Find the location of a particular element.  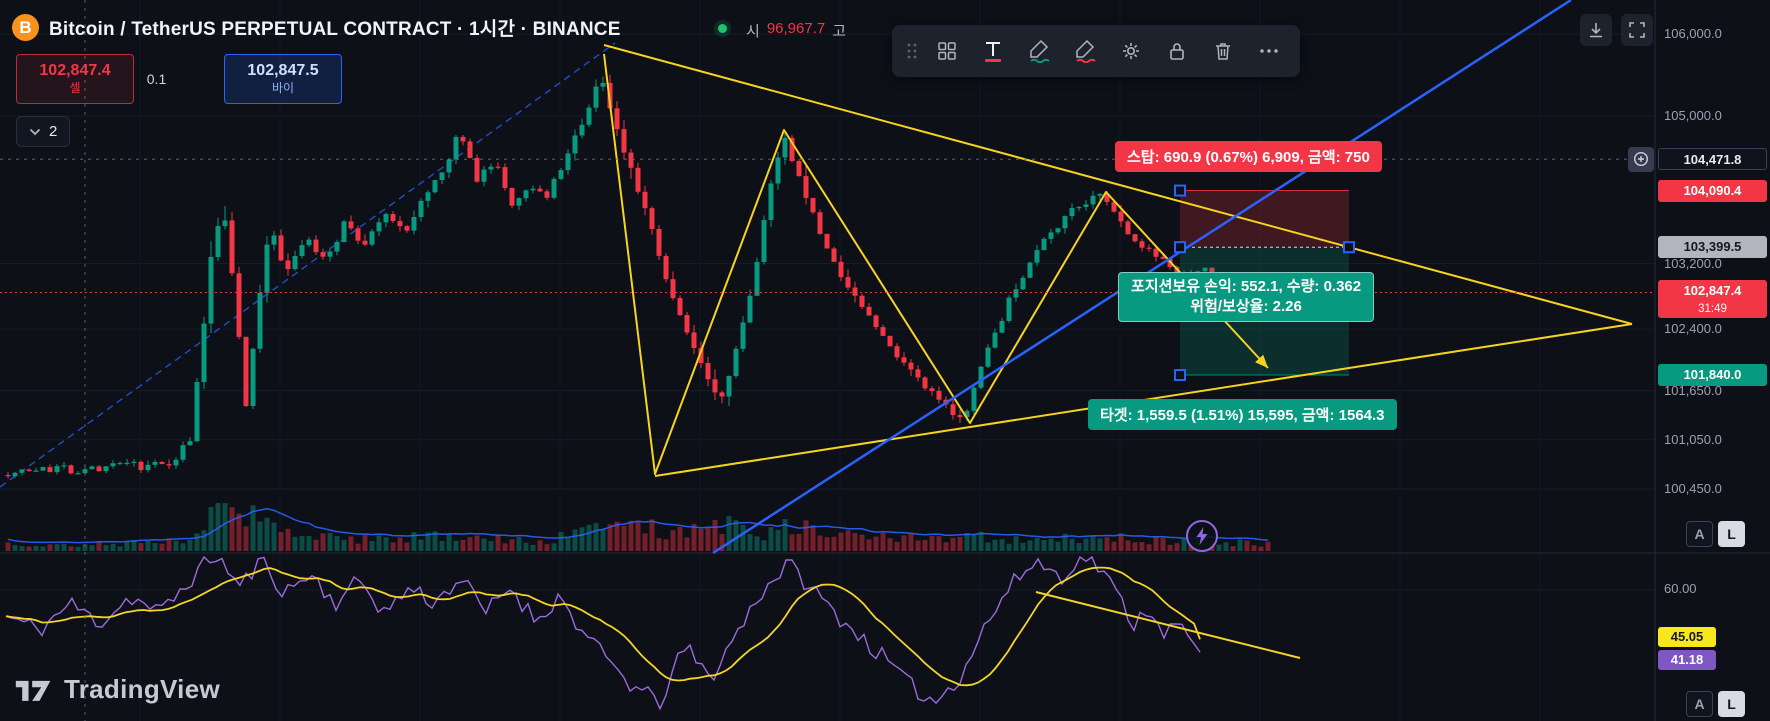

toolbar-more-options is located at coordinates (1269, 51).